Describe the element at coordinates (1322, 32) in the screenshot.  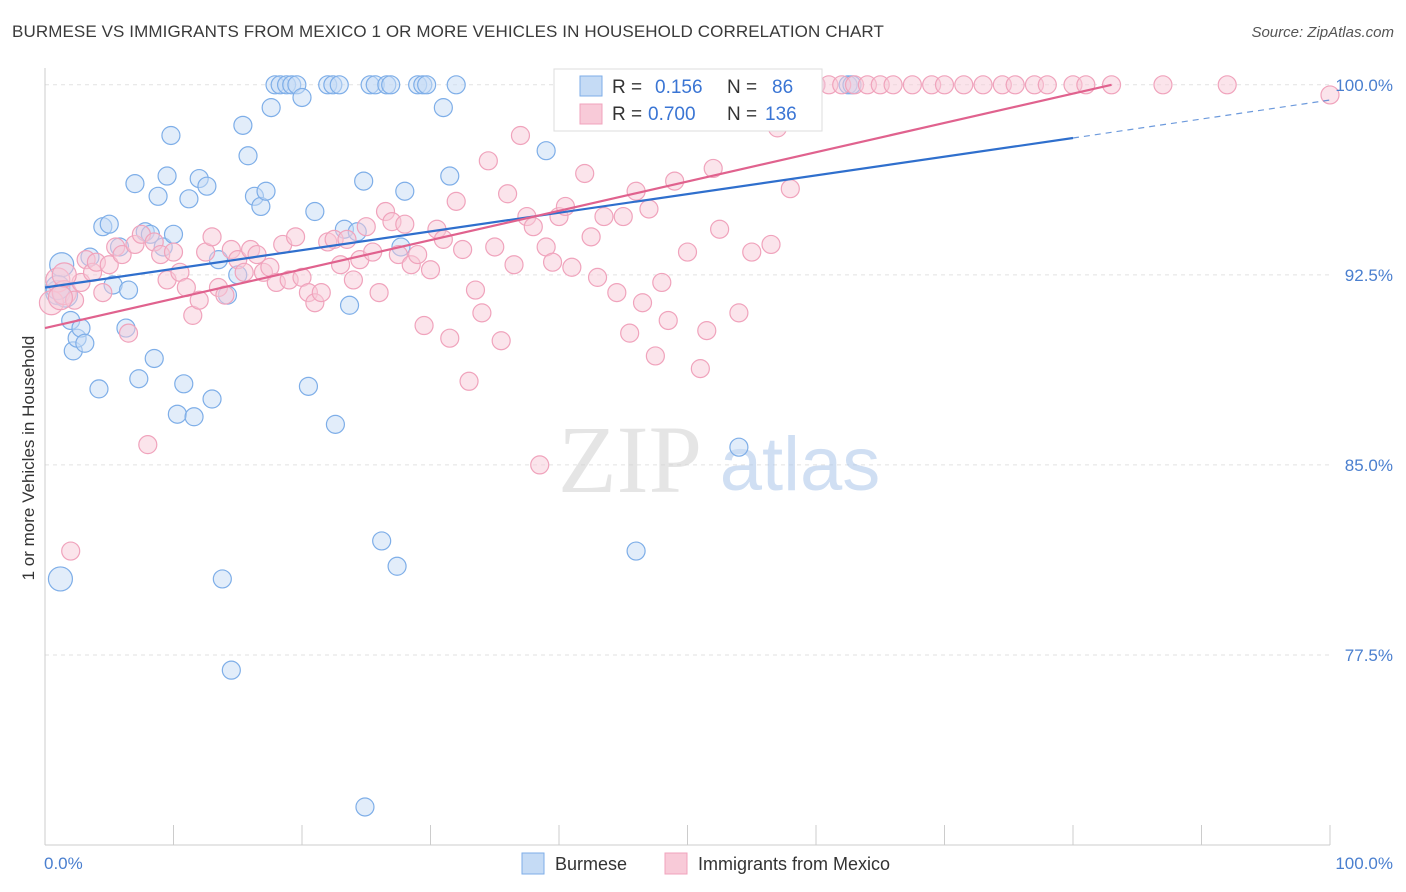
I see `chart-source: Source: ZipAtlas.com` at that location.